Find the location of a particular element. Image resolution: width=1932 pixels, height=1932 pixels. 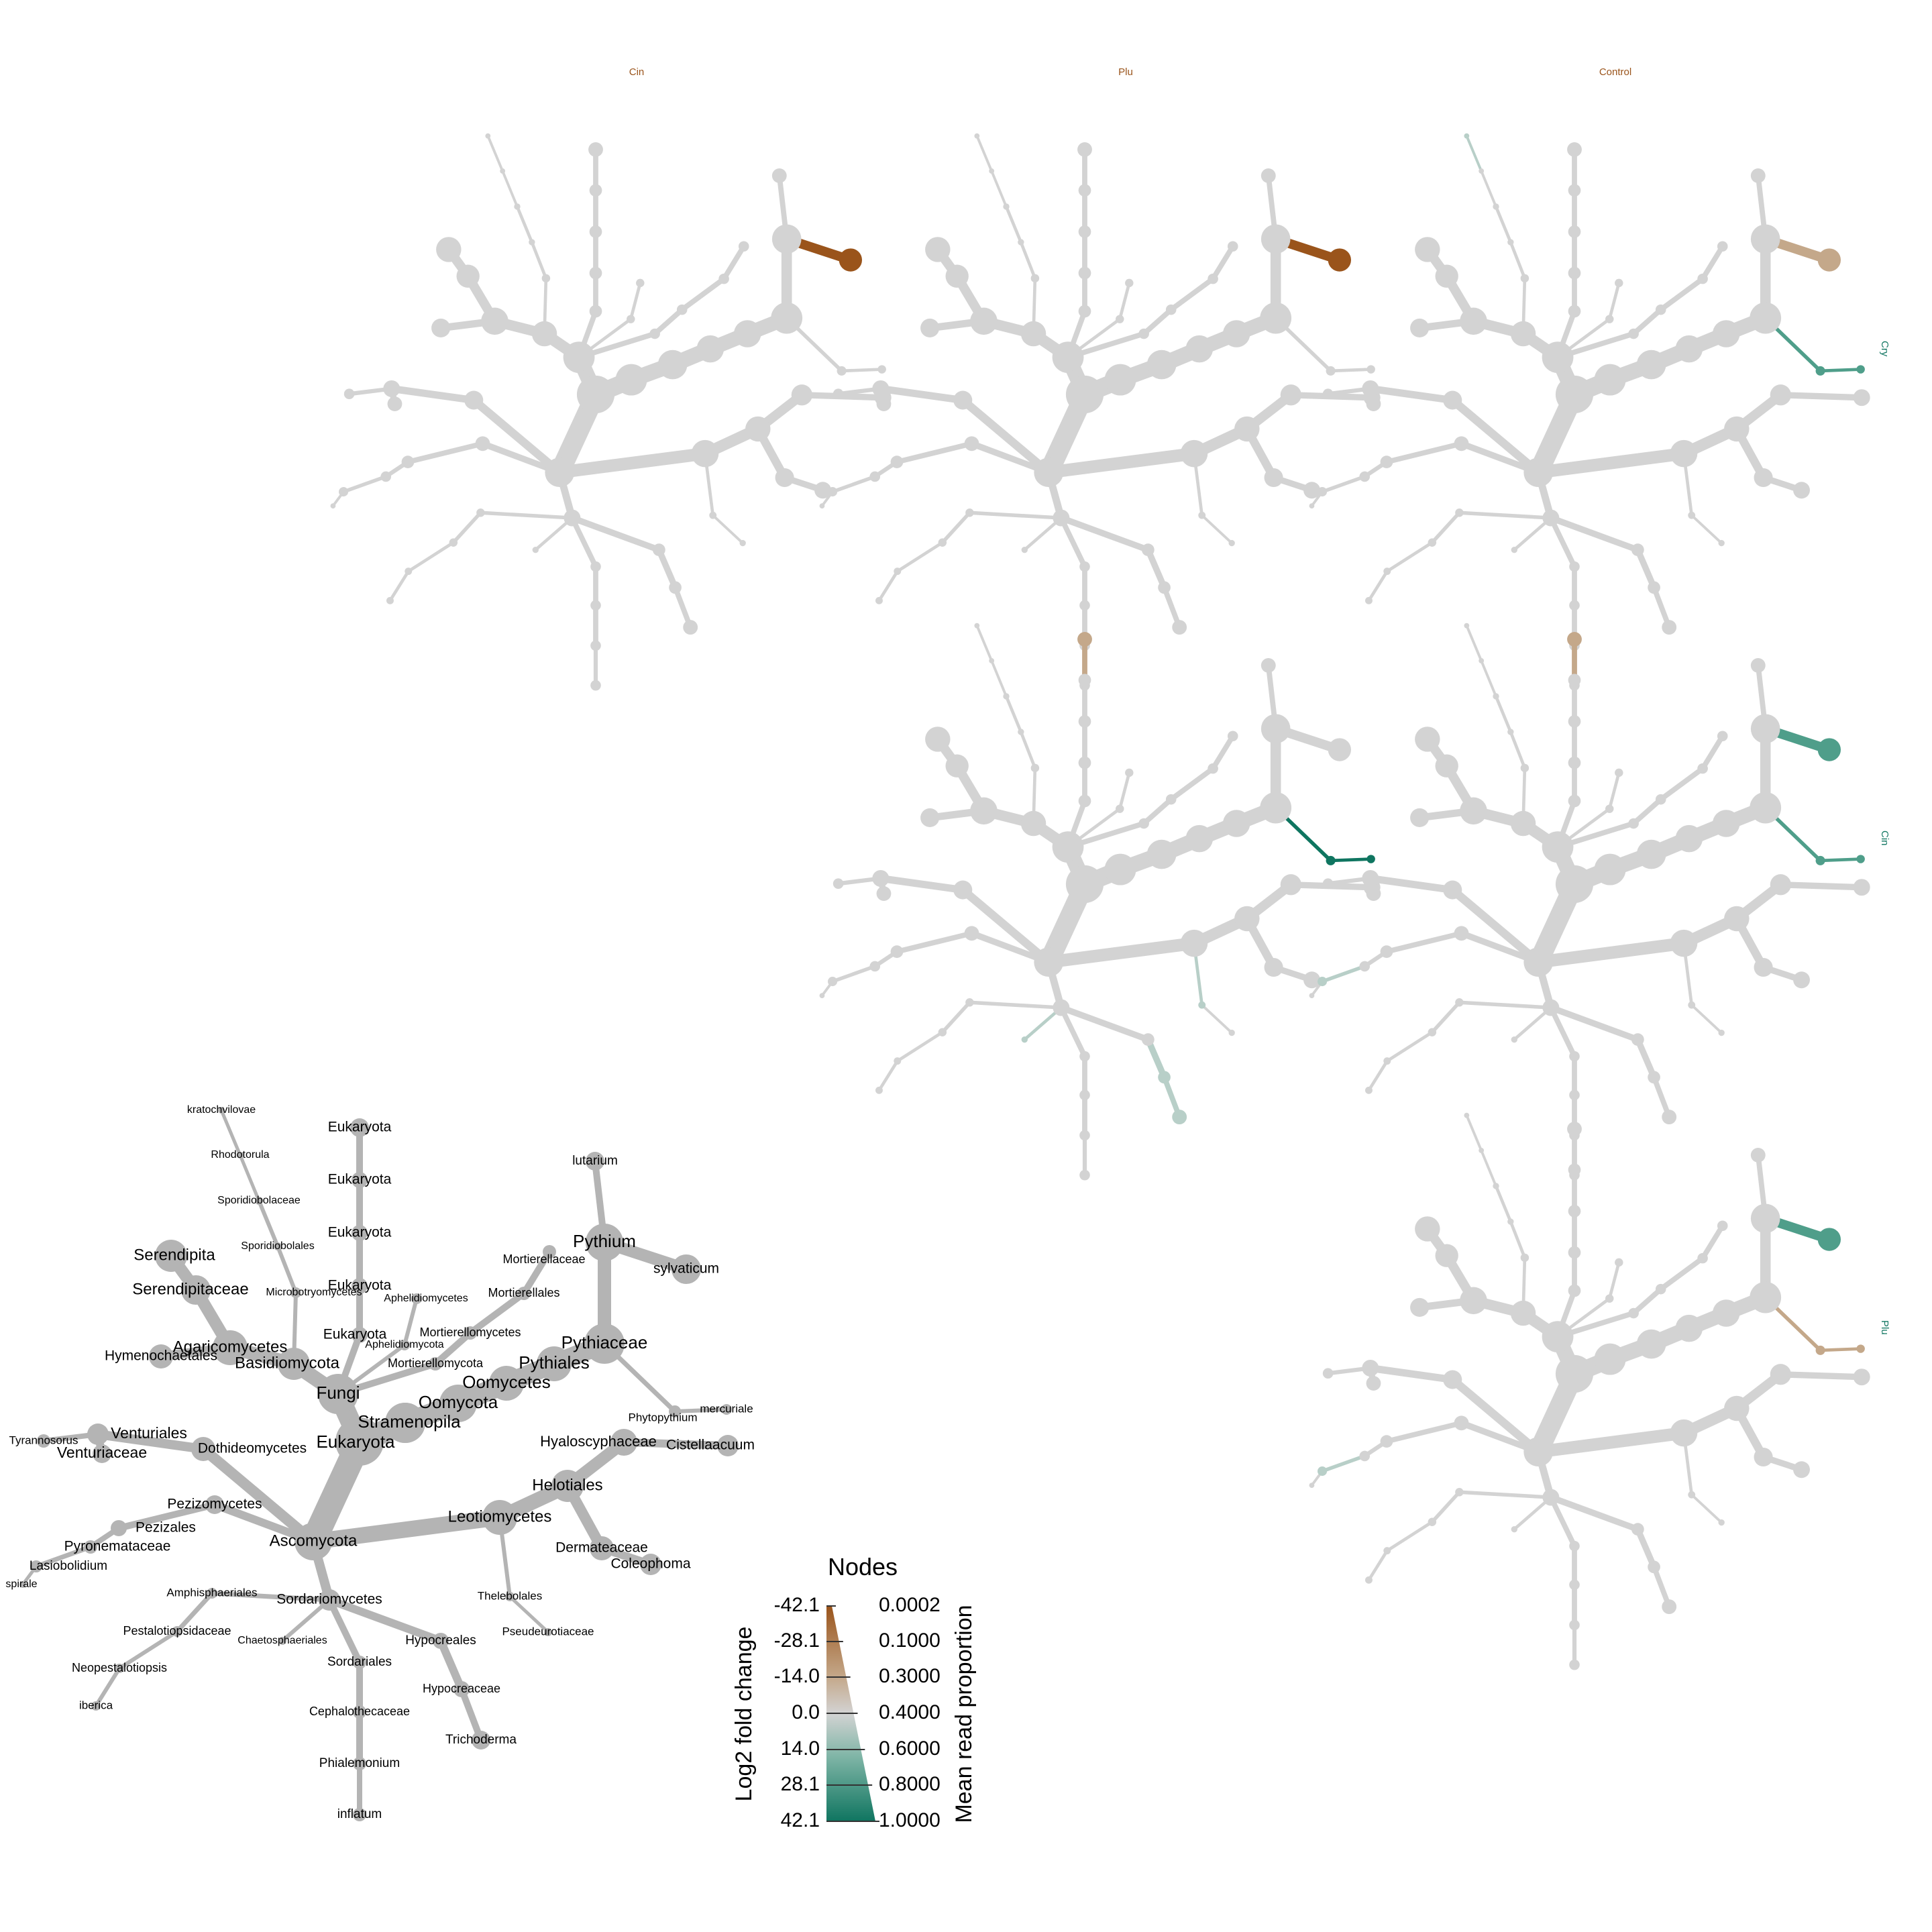

panel-r1c1-node-mic is located at coordinates (1035, 768).